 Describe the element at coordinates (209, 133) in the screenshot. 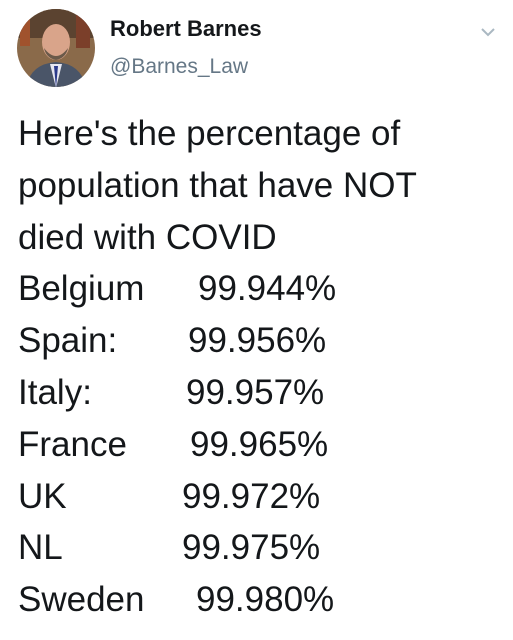

I see `tweet-text-line: Here's the percentage of` at that location.